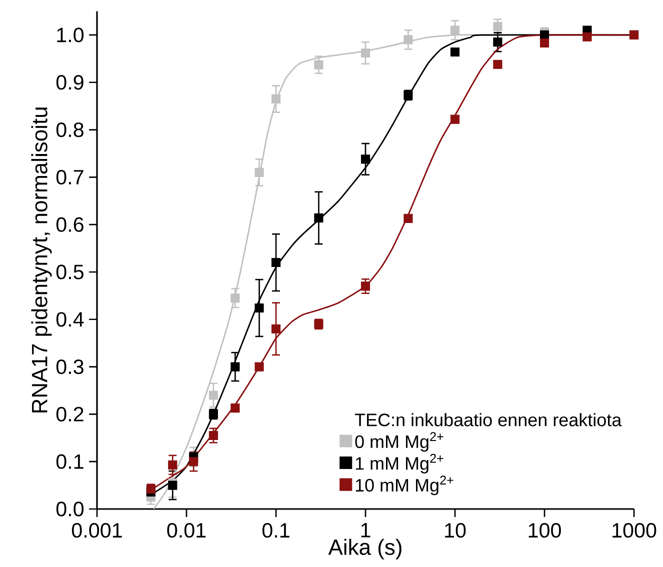 The width and height of the screenshot is (663, 567). I want to click on y-tick-label: 0.9, so click(70, 82).